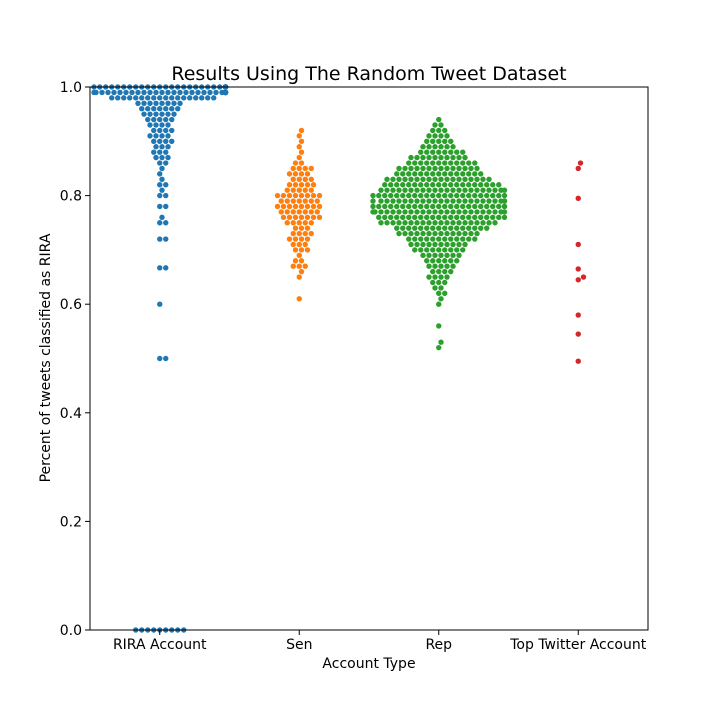 Image resolution: width=720 pixels, height=720 pixels. Describe the element at coordinates (368, 74) in the screenshot. I see `chart-title: Results Using The Random Tweet Dataset` at that location.